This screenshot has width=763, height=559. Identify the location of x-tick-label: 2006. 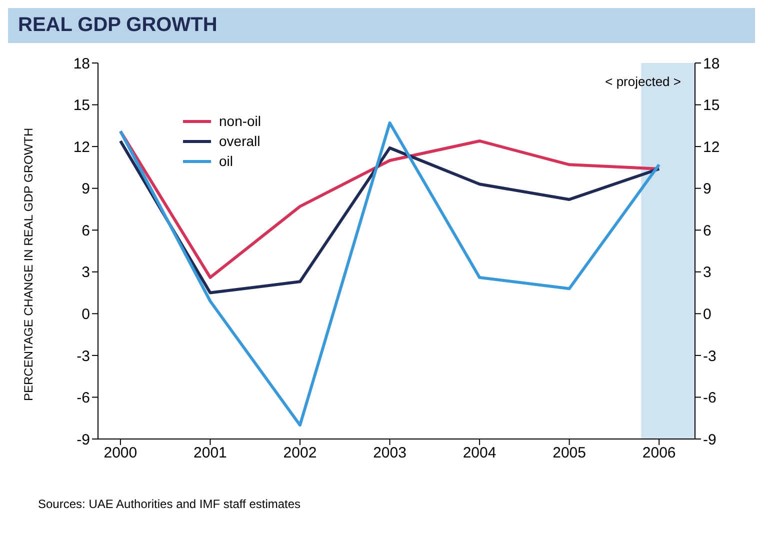
(659, 453).